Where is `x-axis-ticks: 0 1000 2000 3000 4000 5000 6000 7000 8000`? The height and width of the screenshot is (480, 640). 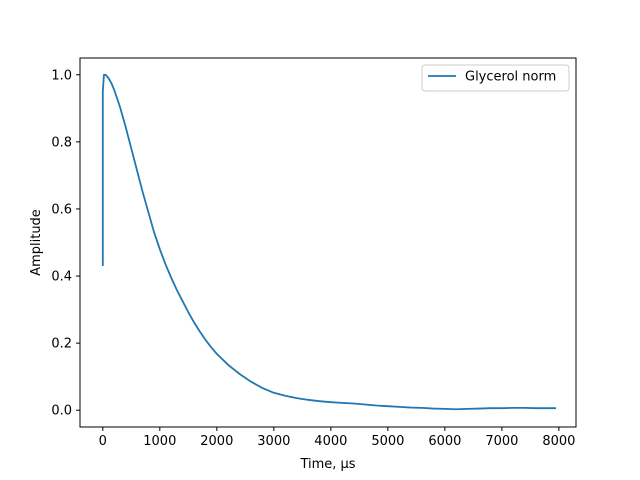 x-axis-ticks: 0 1000 2000 3000 4000 5000 6000 7000 8000 is located at coordinates (337, 438).